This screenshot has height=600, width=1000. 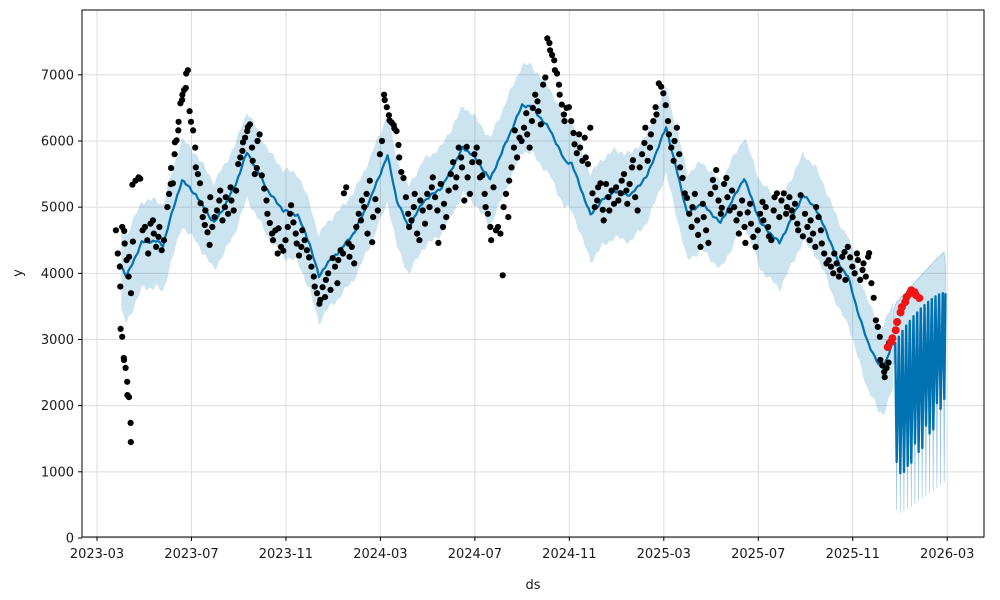 I want to click on x-tick-label: 2023-07, so click(x=191, y=554).